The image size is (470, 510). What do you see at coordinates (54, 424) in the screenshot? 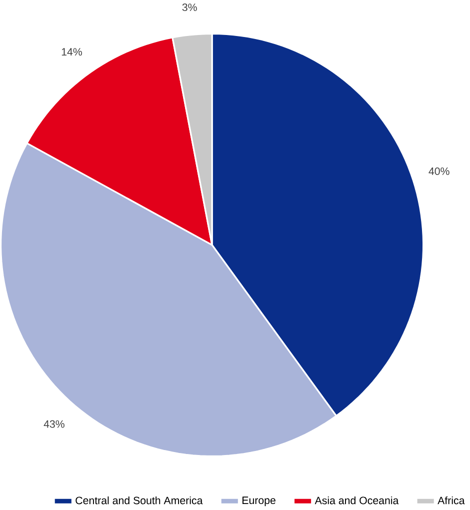
I see `data-label: 43%` at bounding box center [54, 424].